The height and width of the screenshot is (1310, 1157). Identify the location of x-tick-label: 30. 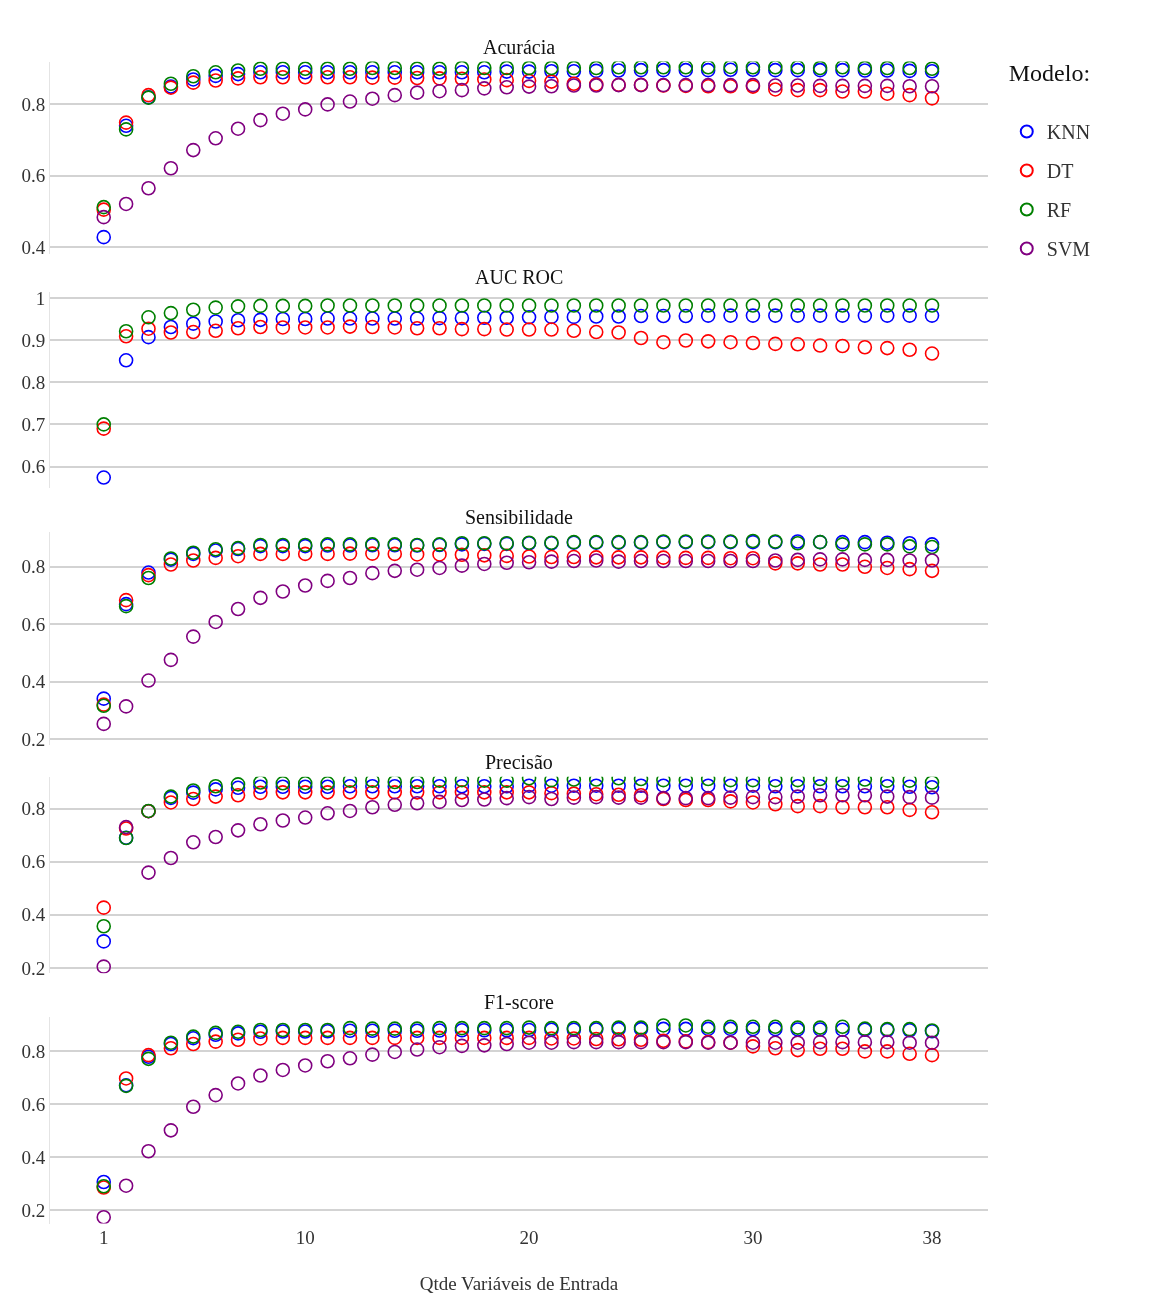
(753, 1237).